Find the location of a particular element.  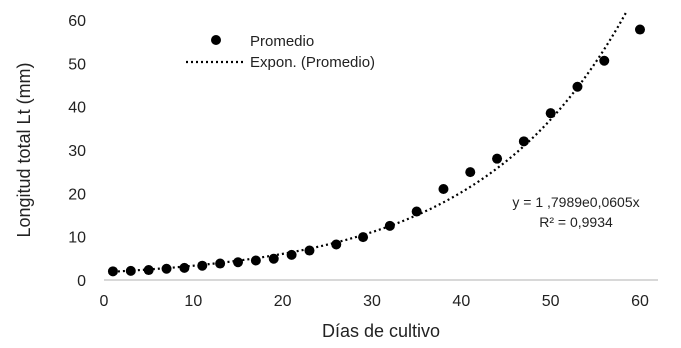

x-tick-label: 50 is located at coordinates (551, 301).